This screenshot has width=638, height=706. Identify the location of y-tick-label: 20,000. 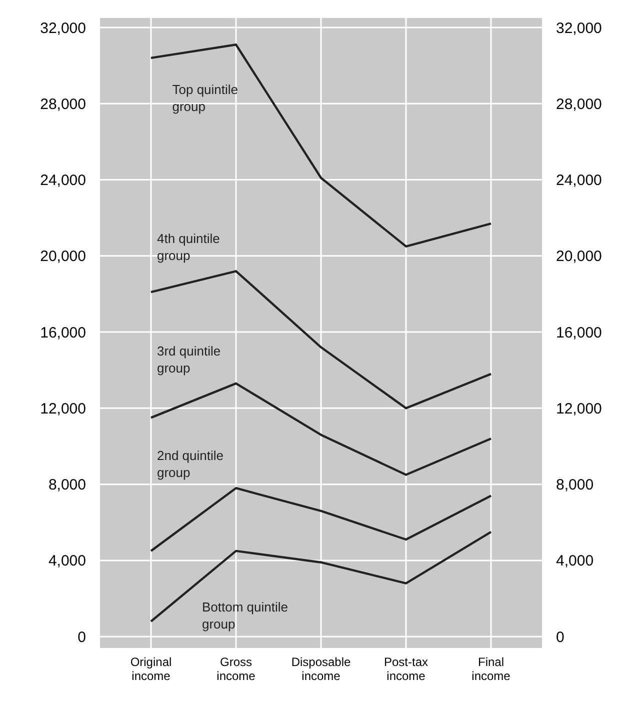
(63, 257).